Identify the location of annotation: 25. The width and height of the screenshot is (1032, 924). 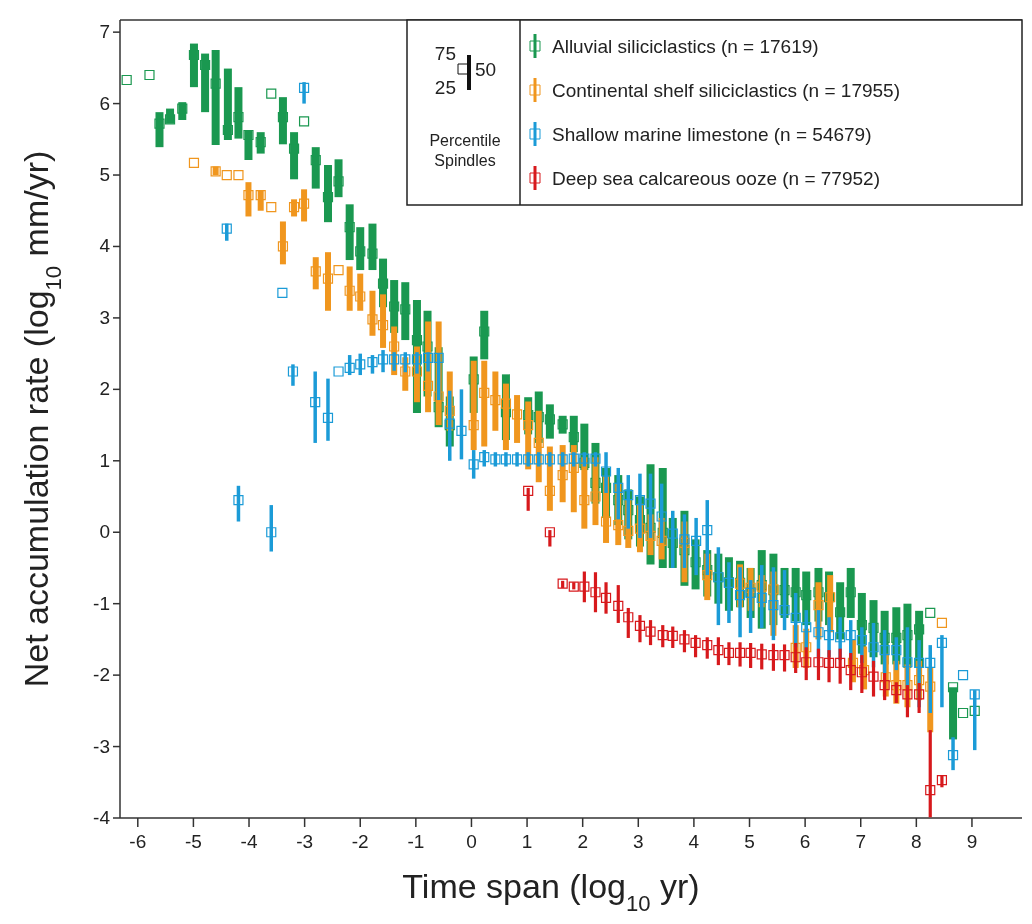
(445, 87).